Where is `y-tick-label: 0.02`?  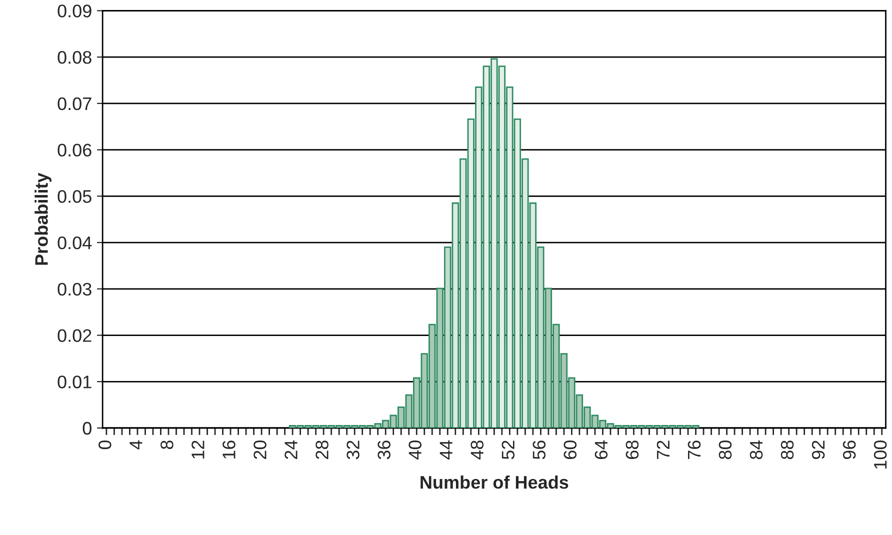
y-tick-label: 0.02 is located at coordinates (75, 335).